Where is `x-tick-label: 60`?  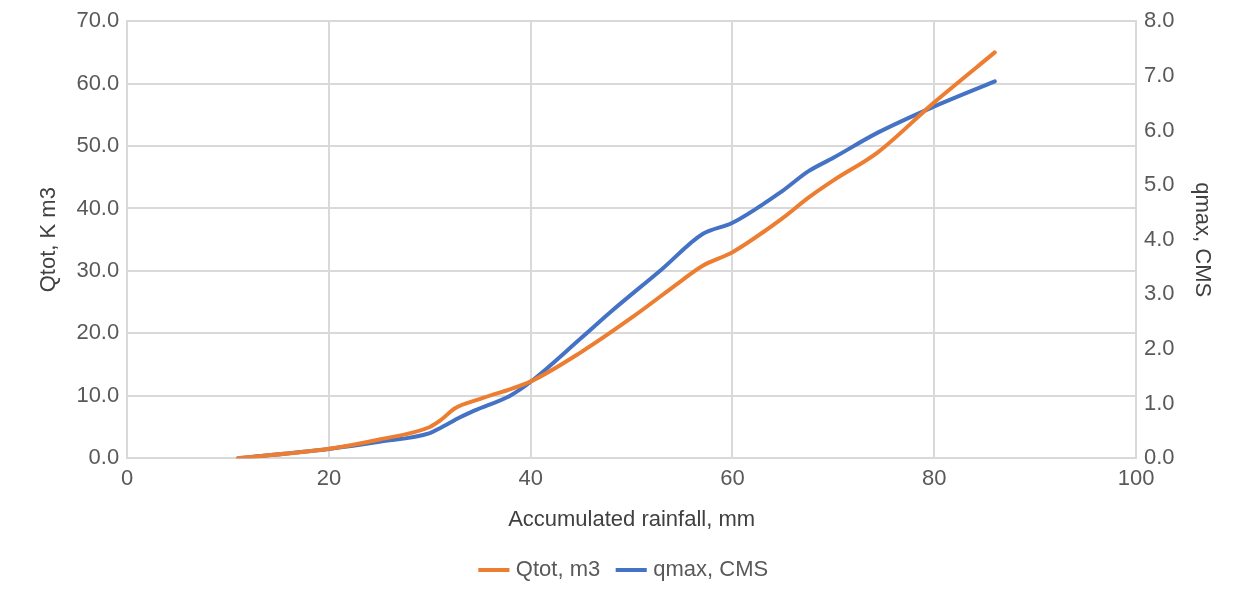
x-tick-label: 60 is located at coordinates (732, 478).